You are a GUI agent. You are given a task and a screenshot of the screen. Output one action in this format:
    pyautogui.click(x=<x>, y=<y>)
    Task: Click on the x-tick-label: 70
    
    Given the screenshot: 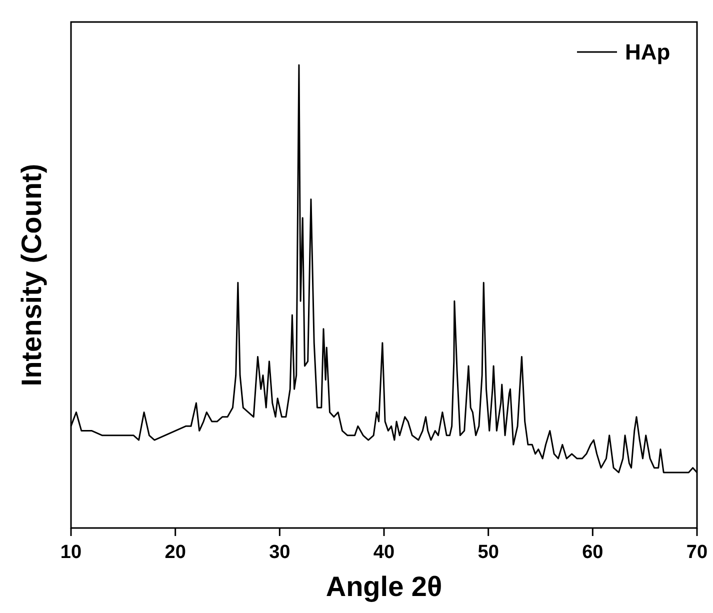 What is the action you would take?
    pyautogui.click(x=697, y=552)
    